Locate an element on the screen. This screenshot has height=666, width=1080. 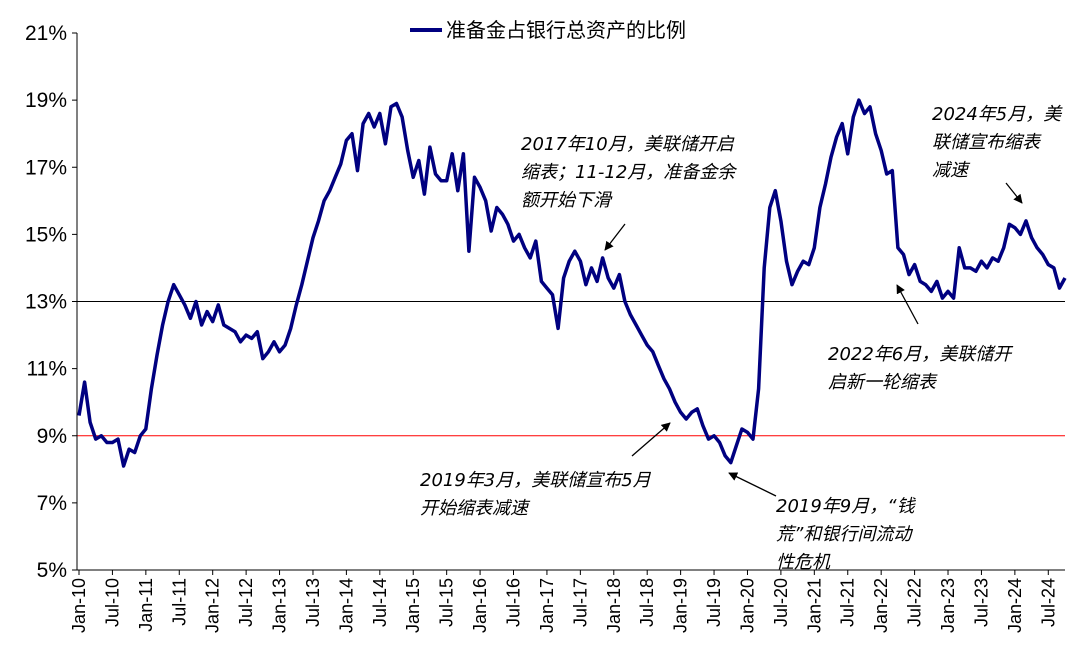
x-tick-label: Jul-12 is located at coordinates (246, 602).